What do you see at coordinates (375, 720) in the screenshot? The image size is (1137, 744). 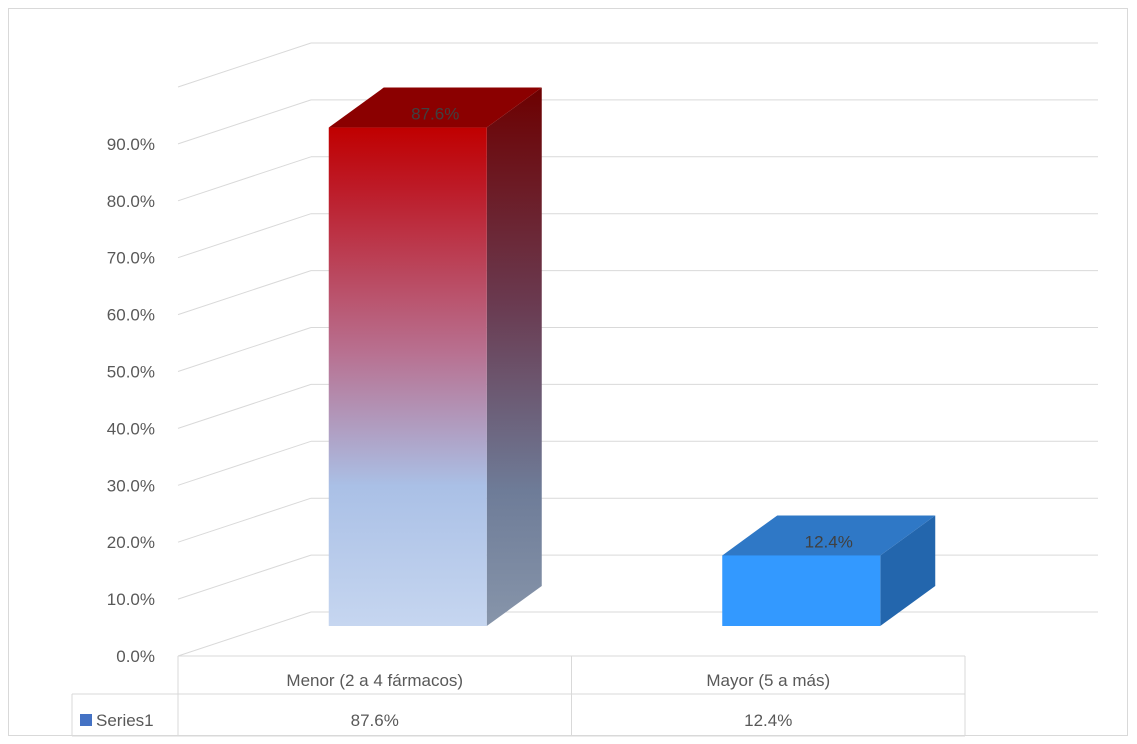 I see `table-cell-value: 87.6%` at bounding box center [375, 720].